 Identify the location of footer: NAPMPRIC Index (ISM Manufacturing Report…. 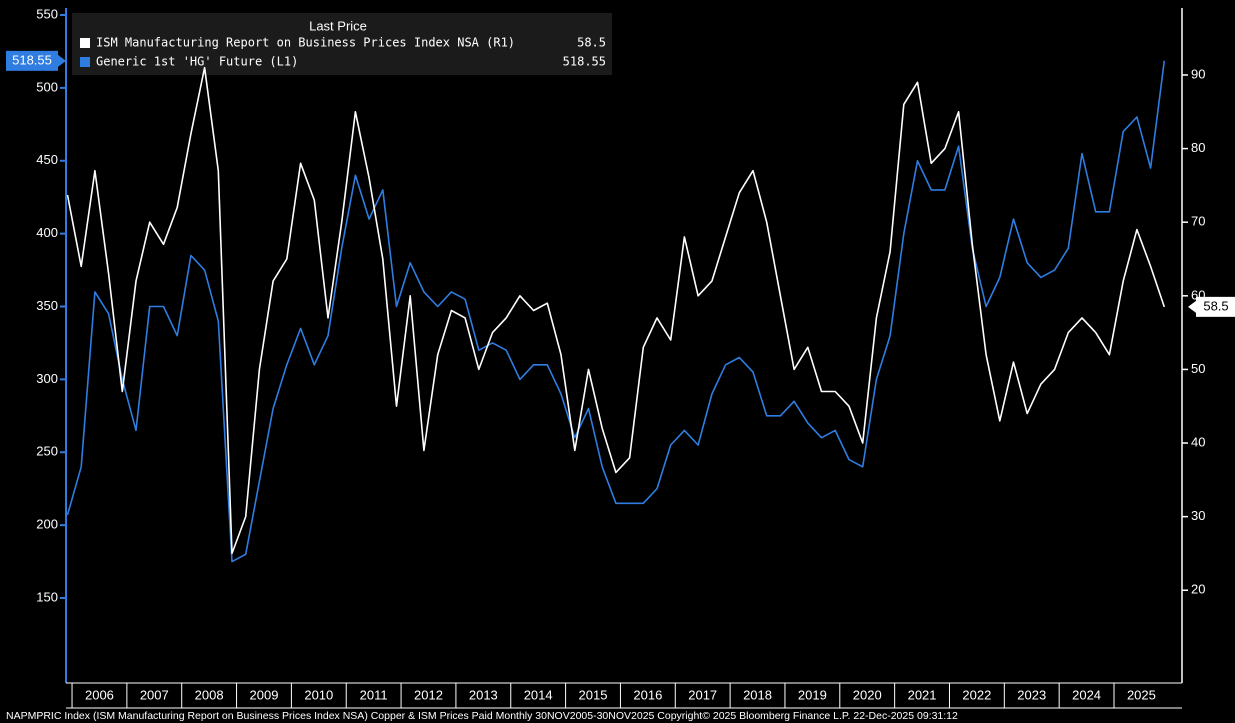
(482, 716).